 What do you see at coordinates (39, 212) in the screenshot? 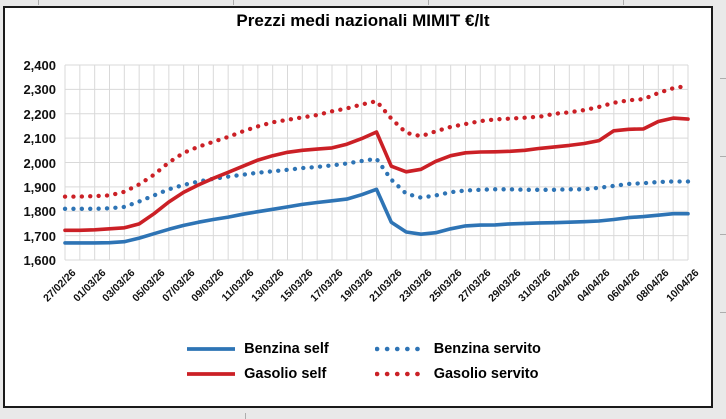
I see `y-tick-label: 1,800` at bounding box center [39, 212].